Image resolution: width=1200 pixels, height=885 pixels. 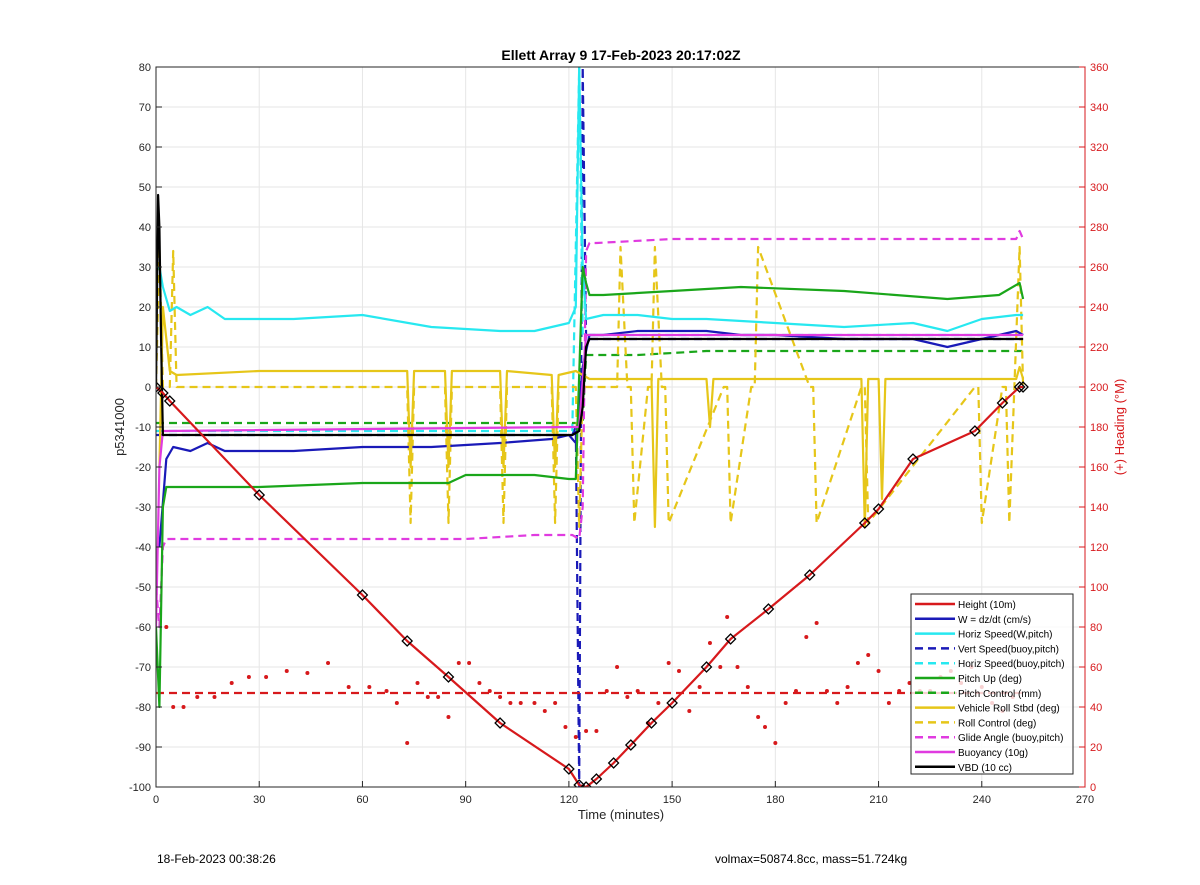 What do you see at coordinates (878, 800) in the screenshot?
I see `x-tick-label: 210` at bounding box center [878, 800].